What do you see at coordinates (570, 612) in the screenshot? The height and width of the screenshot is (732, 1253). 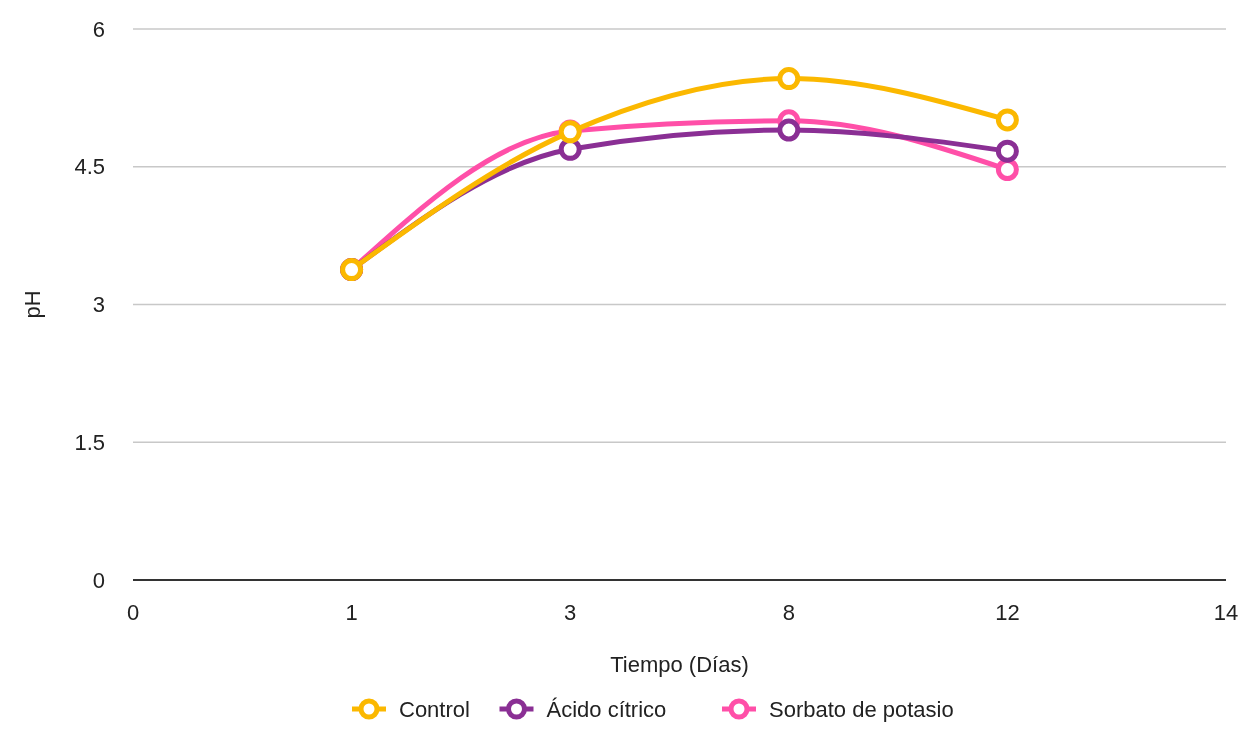 I see `x-tick-label: 3` at bounding box center [570, 612].